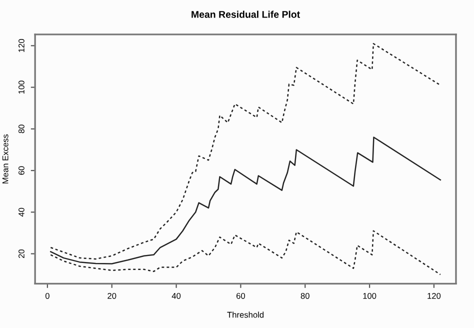 The height and width of the screenshot is (328, 474). Describe the element at coordinates (21, 129) in the screenshot. I see `y-tick-label: 80` at that location.